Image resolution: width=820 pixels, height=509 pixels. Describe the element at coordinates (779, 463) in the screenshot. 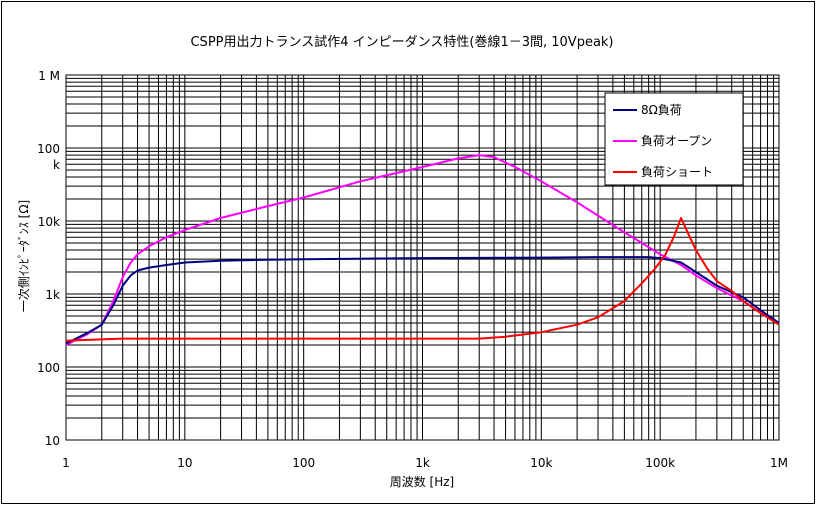

I see `x-tick-label: 1M` at that location.